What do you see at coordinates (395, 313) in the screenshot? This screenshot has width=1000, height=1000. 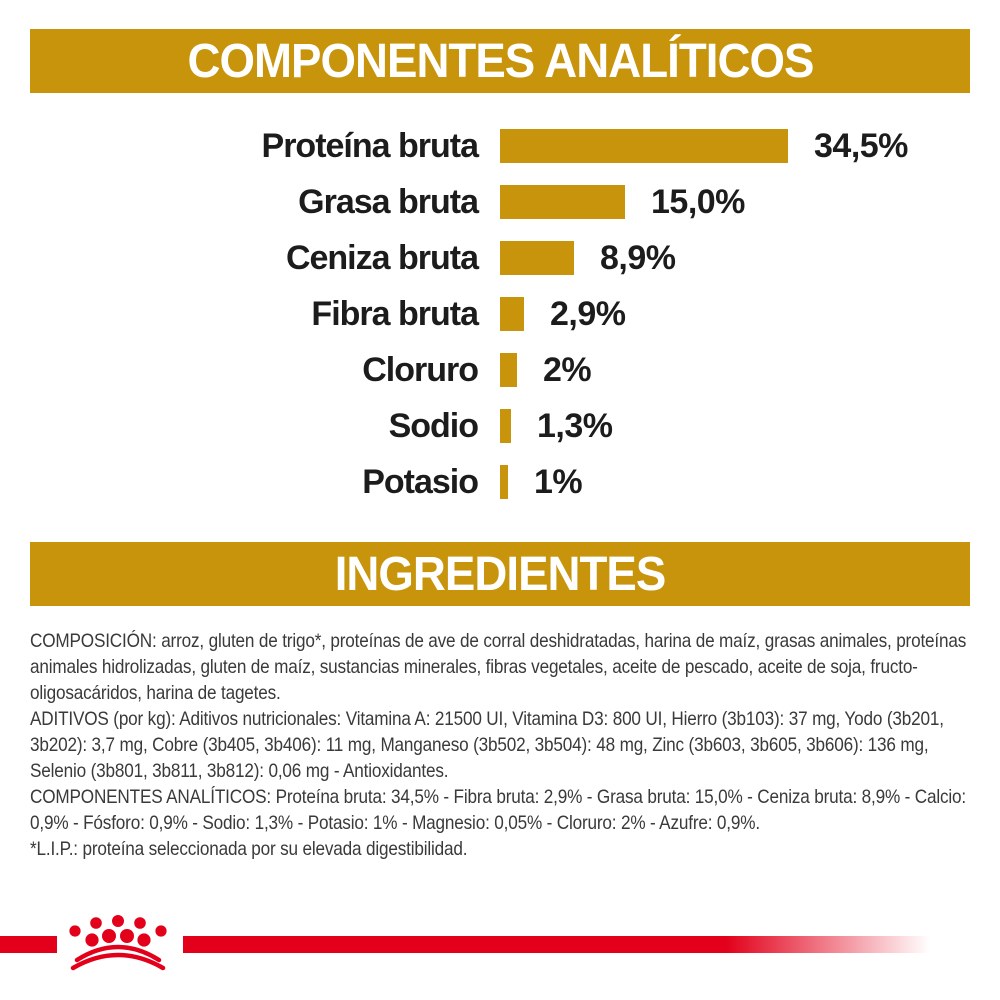 I see `chart-category-label: Fibra bruta` at bounding box center [395, 313].